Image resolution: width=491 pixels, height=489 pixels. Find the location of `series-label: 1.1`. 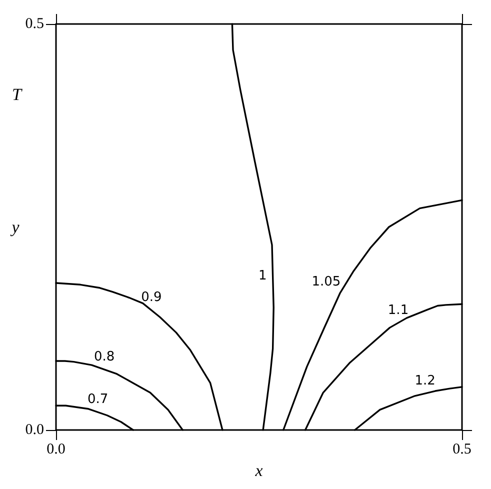

series-label: 1.1 is located at coordinates (398, 310).